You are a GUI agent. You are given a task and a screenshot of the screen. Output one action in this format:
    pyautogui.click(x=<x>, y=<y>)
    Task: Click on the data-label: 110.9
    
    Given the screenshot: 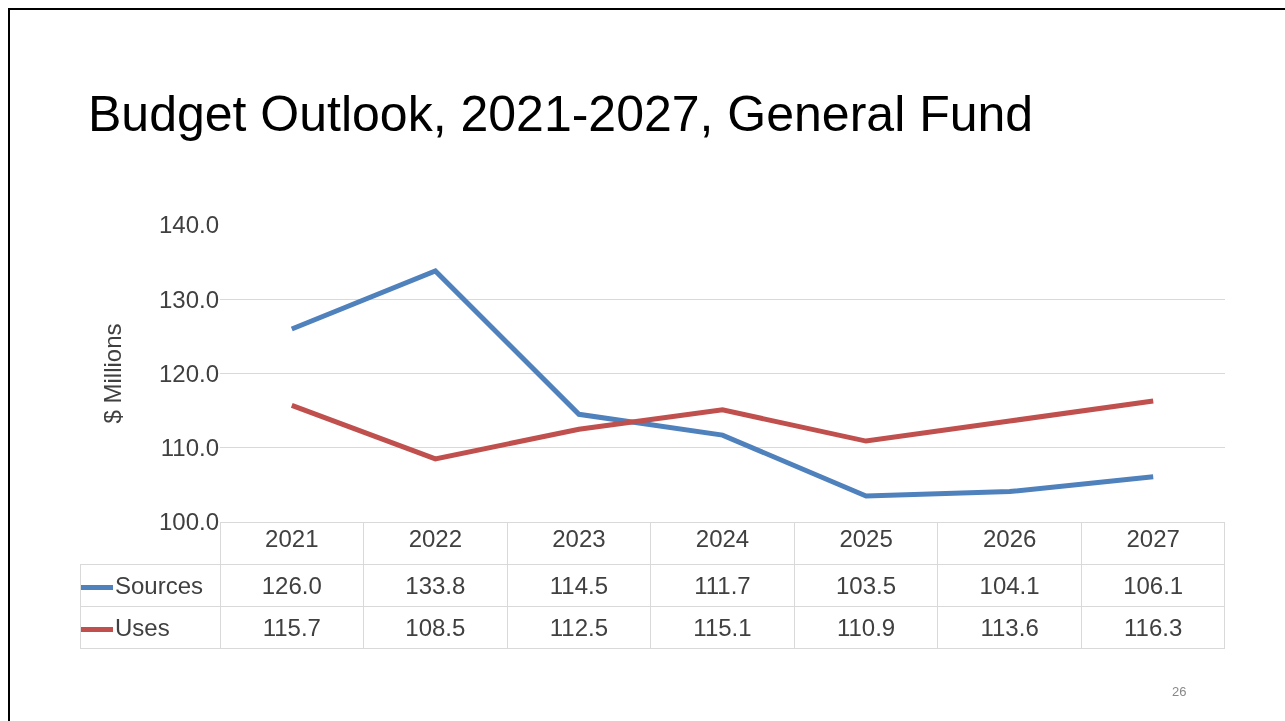 What is the action you would take?
    pyautogui.click(x=866, y=627)
    